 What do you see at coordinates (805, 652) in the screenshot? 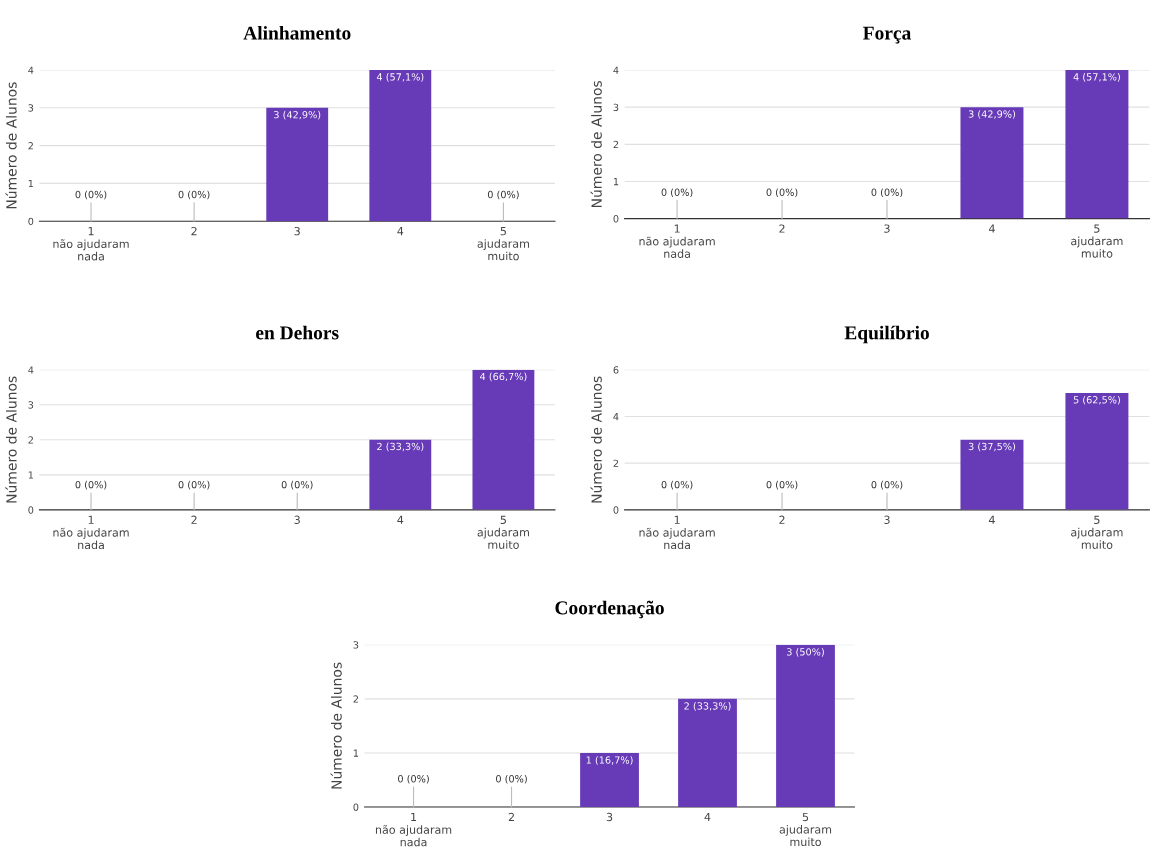
I see `data-label: 3 (50%)` at bounding box center [805, 652].